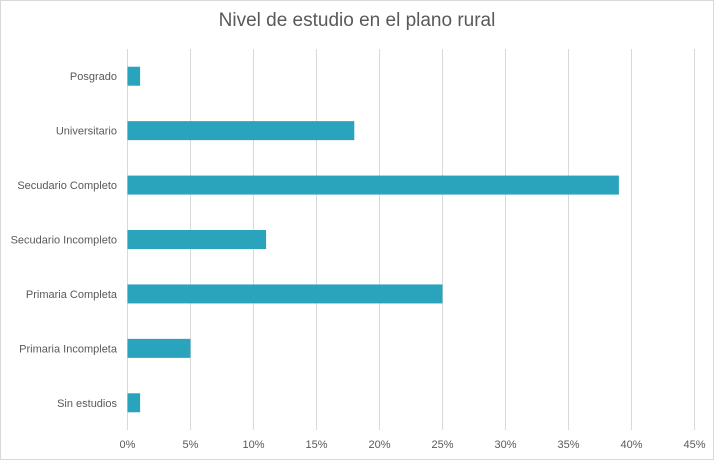 The width and height of the screenshot is (714, 460). I want to click on category-label: Secudario Completo, so click(67, 186).